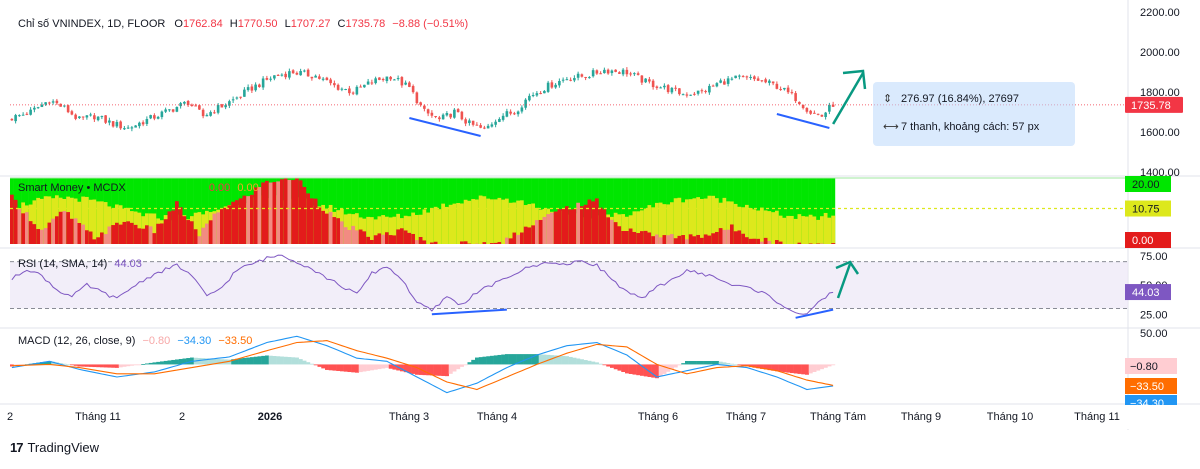  I want to click on time-tick-label: Tháng 11, so click(98, 417).